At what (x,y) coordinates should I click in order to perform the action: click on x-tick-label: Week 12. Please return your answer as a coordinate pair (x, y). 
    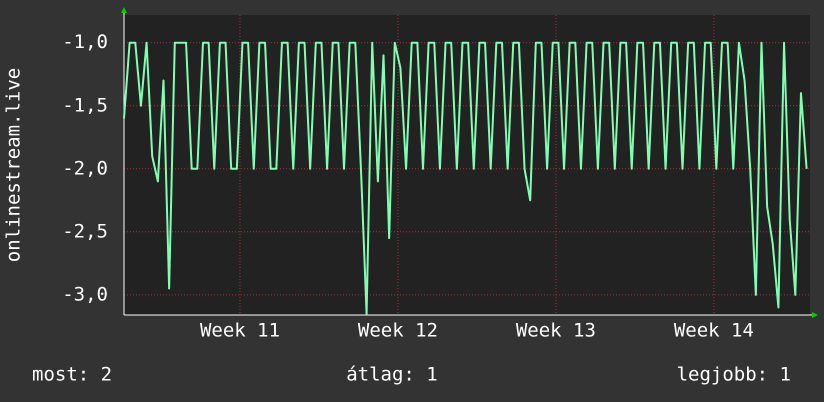
    Looking at the image, I should click on (398, 331).